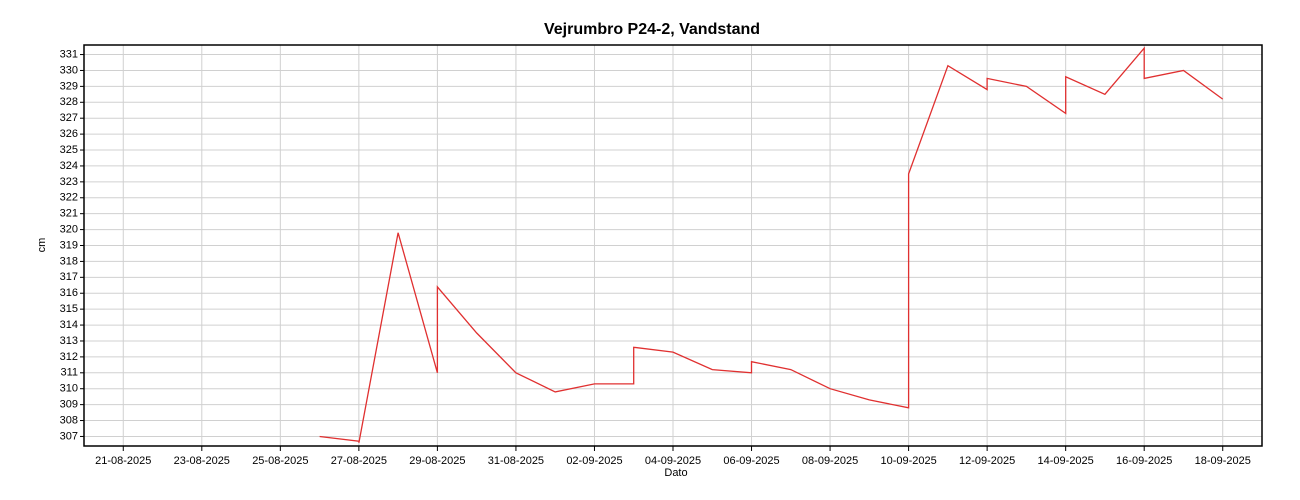  What do you see at coordinates (673, 461) in the screenshot?
I see `x-tick-label: 04-09-2025` at bounding box center [673, 461].